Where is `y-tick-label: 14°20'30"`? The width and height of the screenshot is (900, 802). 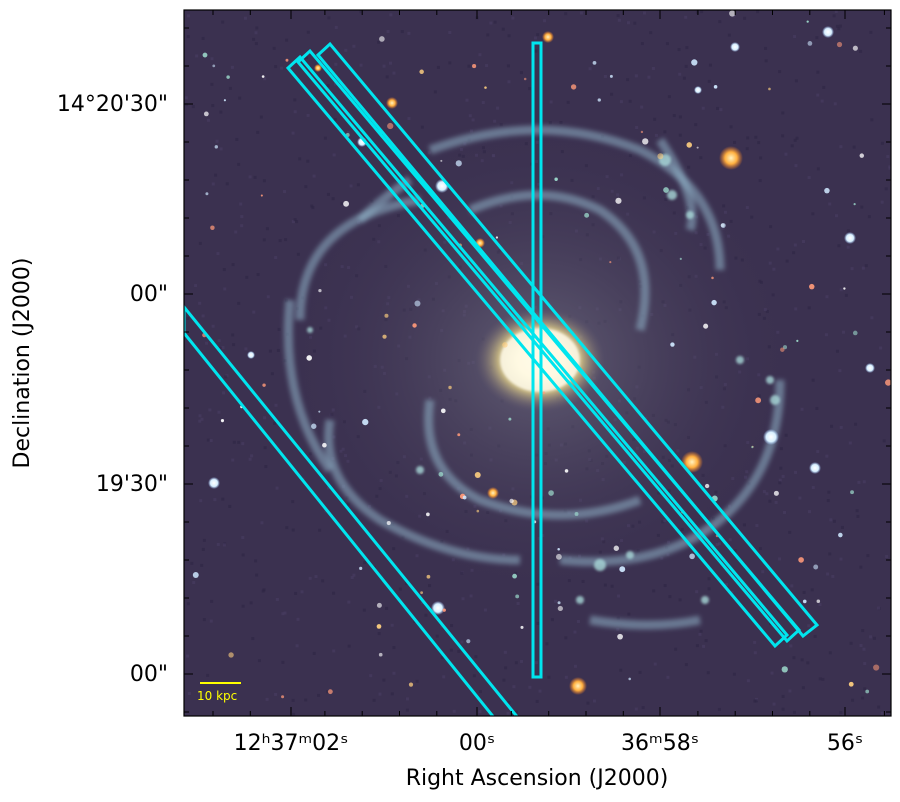
y-tick-label: 14°20'30" is located at coordinates (112, 104).